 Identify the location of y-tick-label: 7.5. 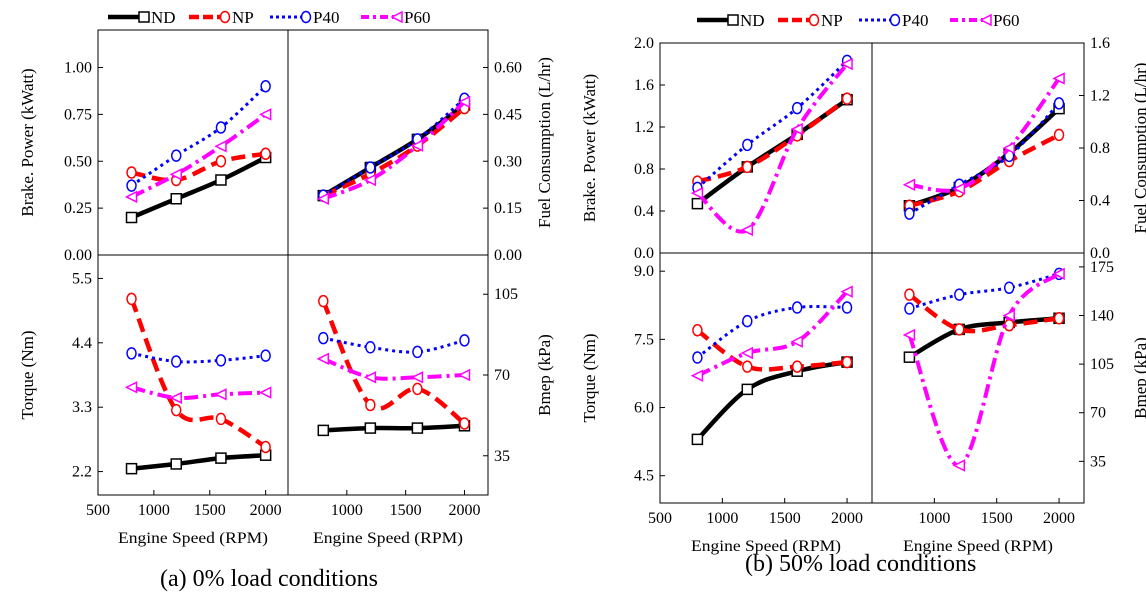
(644, 339).